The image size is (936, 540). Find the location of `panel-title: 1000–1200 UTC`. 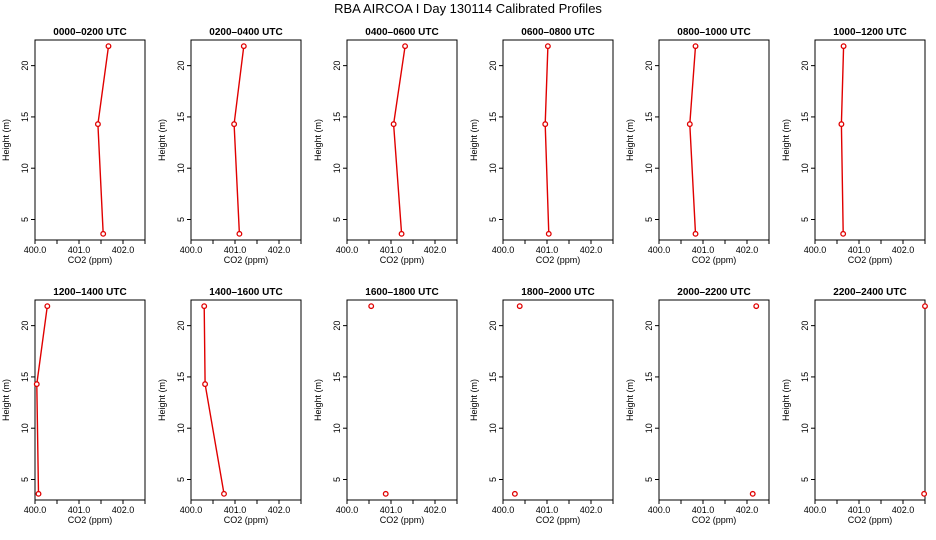

panel-title: 1000–1200 UTC is located at coordinates (869, 32).